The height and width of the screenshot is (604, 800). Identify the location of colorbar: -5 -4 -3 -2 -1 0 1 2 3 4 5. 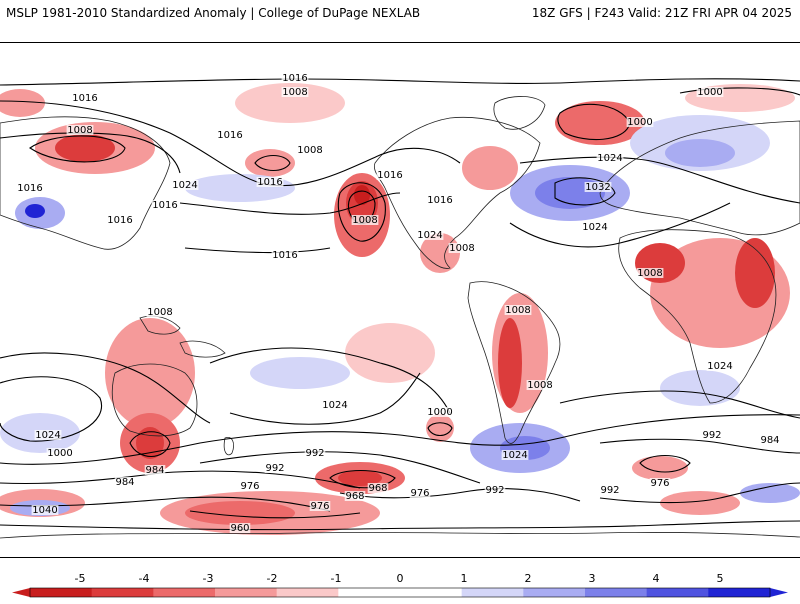
(400, 580).